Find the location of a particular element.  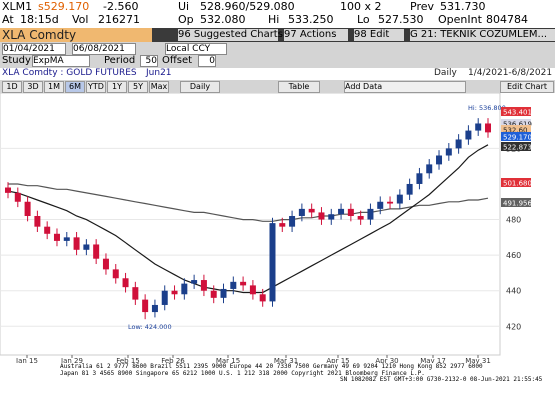

period: 50 is located at coordinates (149, 61).